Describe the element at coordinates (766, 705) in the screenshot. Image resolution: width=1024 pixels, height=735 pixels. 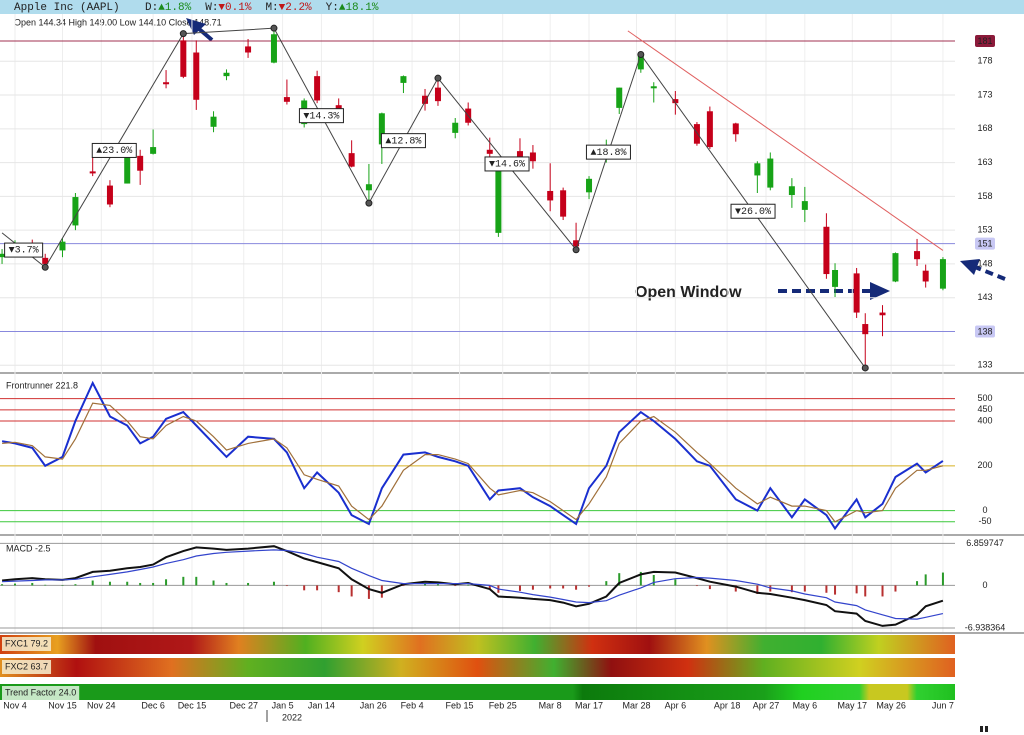
I see `x-tick-label: Apr 27` at that location.